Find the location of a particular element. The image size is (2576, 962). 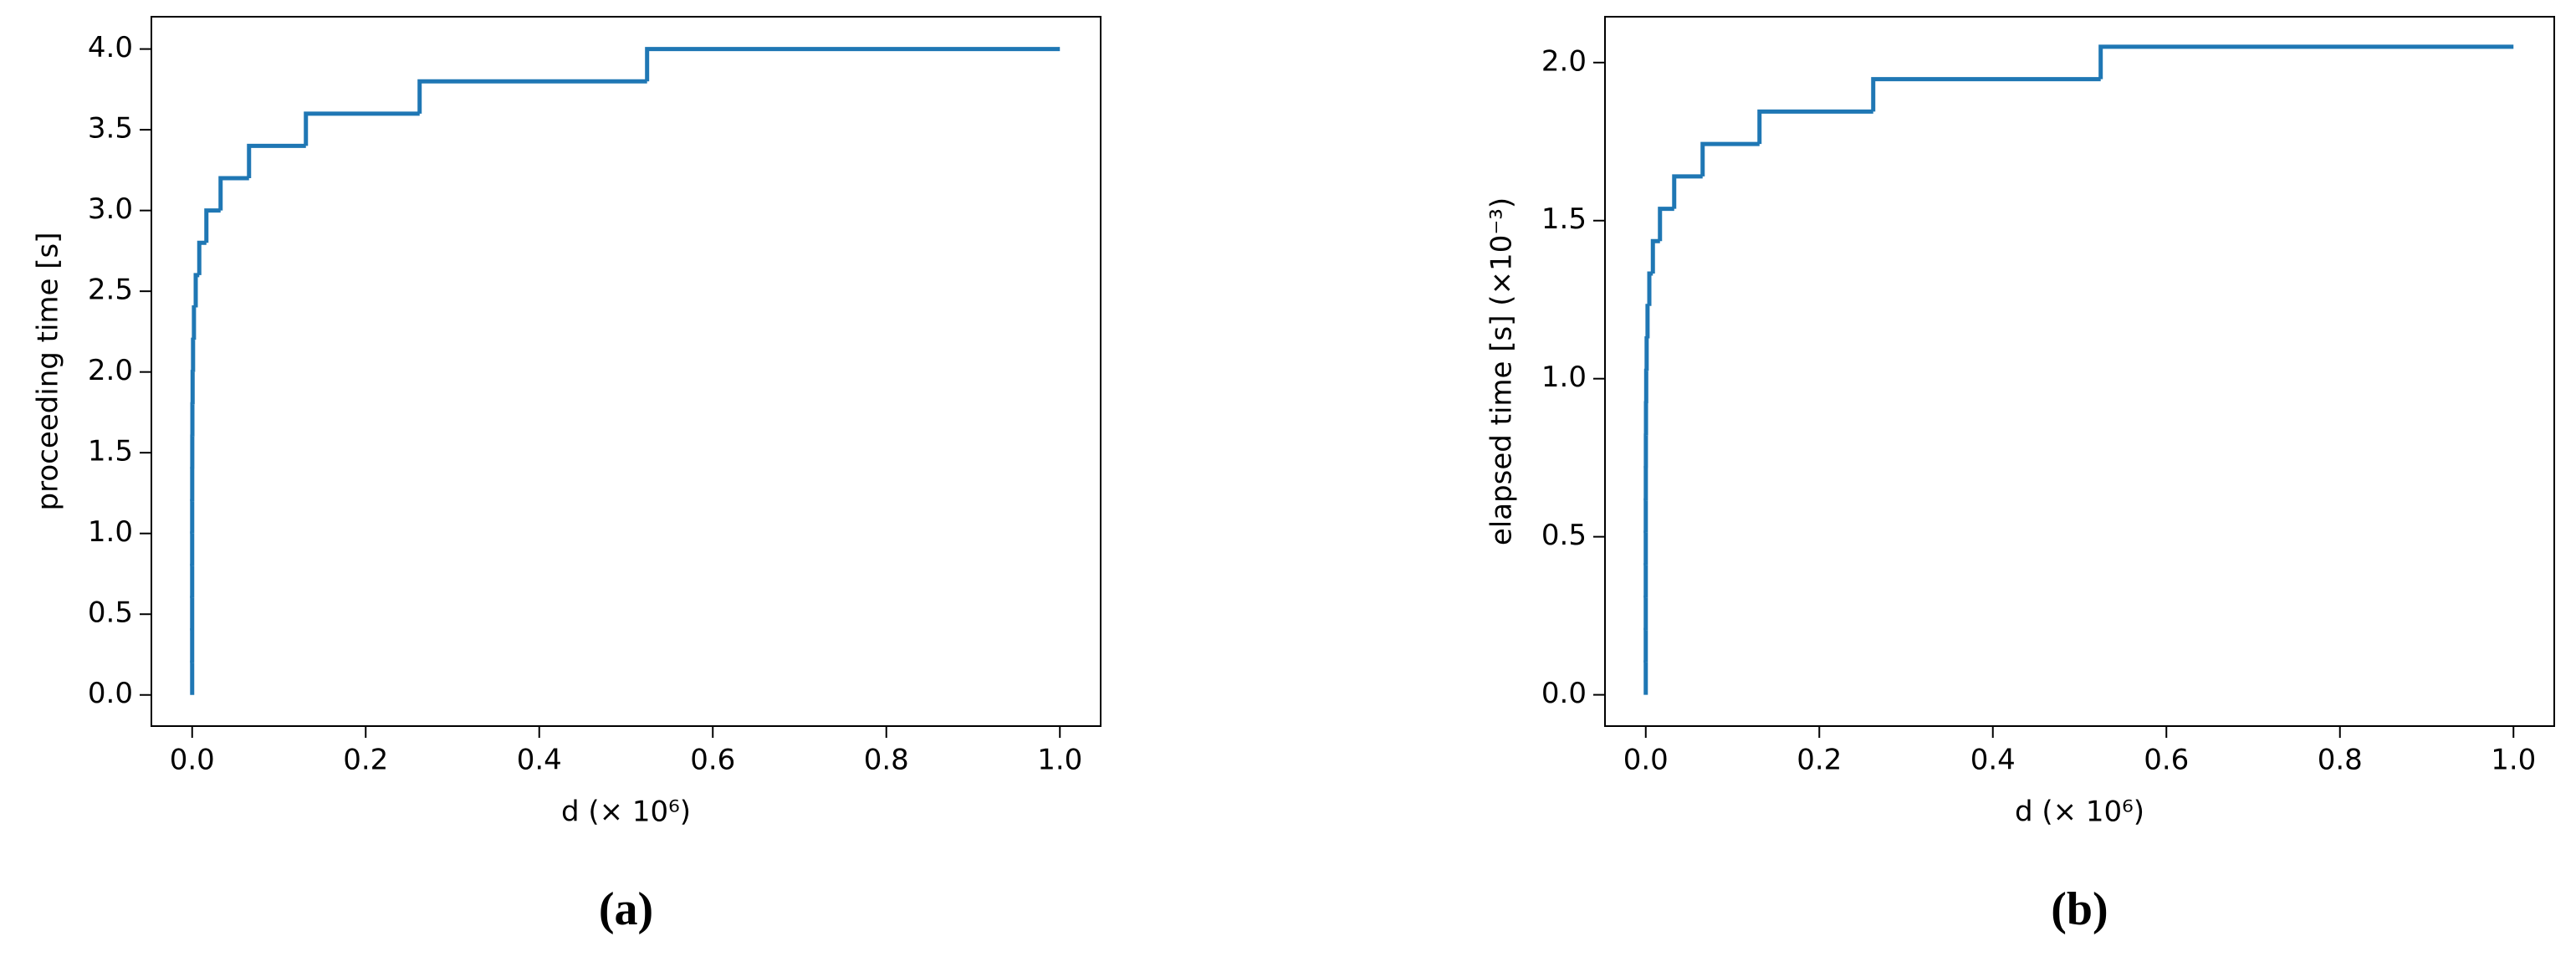

y-tick-label: 3.0 is located at coordinates (110, 209).